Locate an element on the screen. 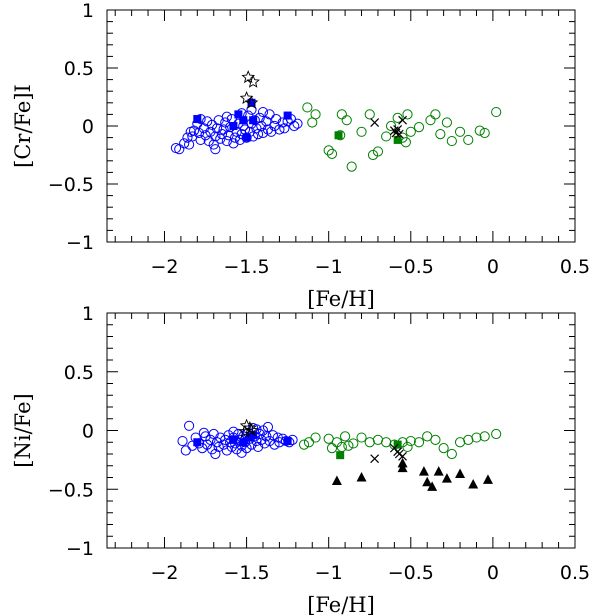 The height and width of the screenshot is (616, 597). x-axis-label: [Fe/H] is located at coordinates (341, 299).